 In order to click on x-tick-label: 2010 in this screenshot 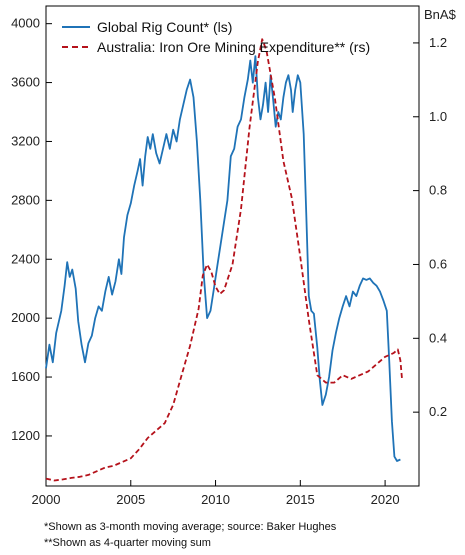, I will do `click(215, 499)`.